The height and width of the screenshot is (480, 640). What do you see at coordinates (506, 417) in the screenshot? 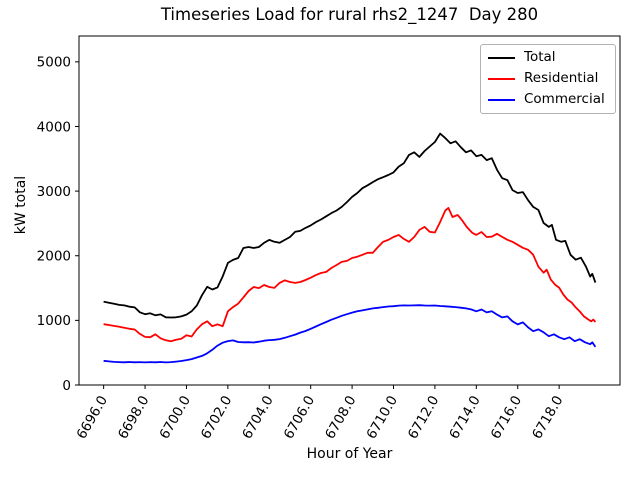
I see `x-tick-label: 6716.0` at bounding box center [506, 417].